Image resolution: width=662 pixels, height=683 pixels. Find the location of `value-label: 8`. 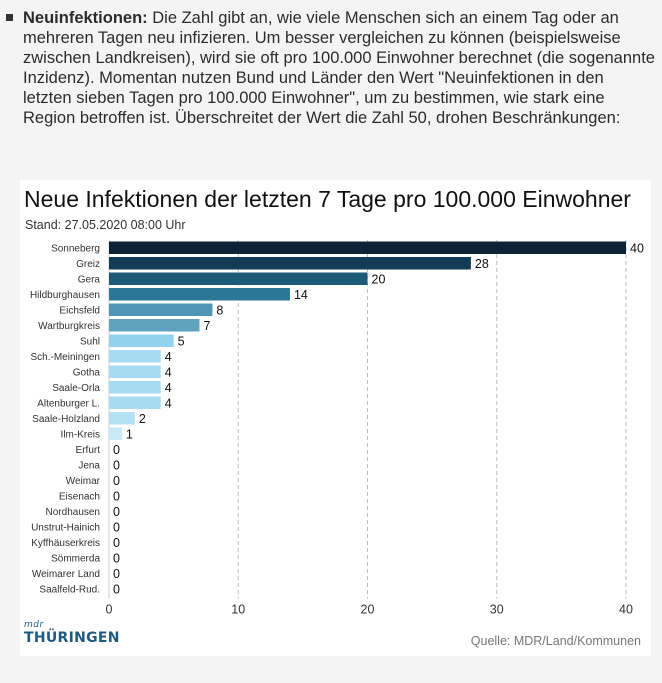

value-label: 8 is located at coordinates (219, 310).